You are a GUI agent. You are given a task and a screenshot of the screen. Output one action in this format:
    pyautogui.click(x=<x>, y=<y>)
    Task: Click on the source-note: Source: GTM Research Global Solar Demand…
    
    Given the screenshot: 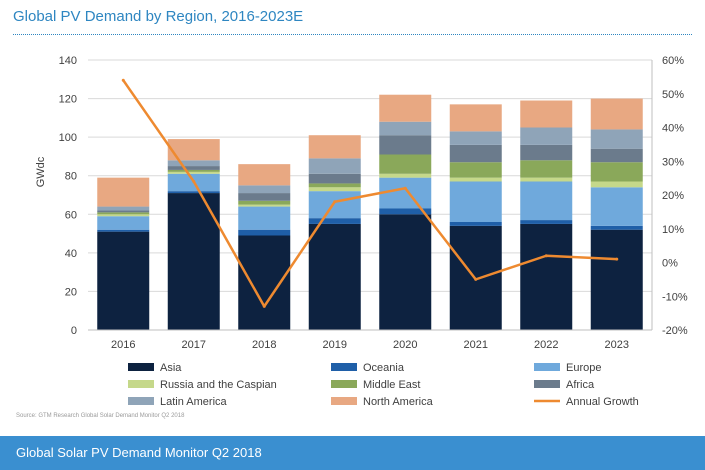 What is the action you would take?
    pyautogui.click(x=100, y=416)
    